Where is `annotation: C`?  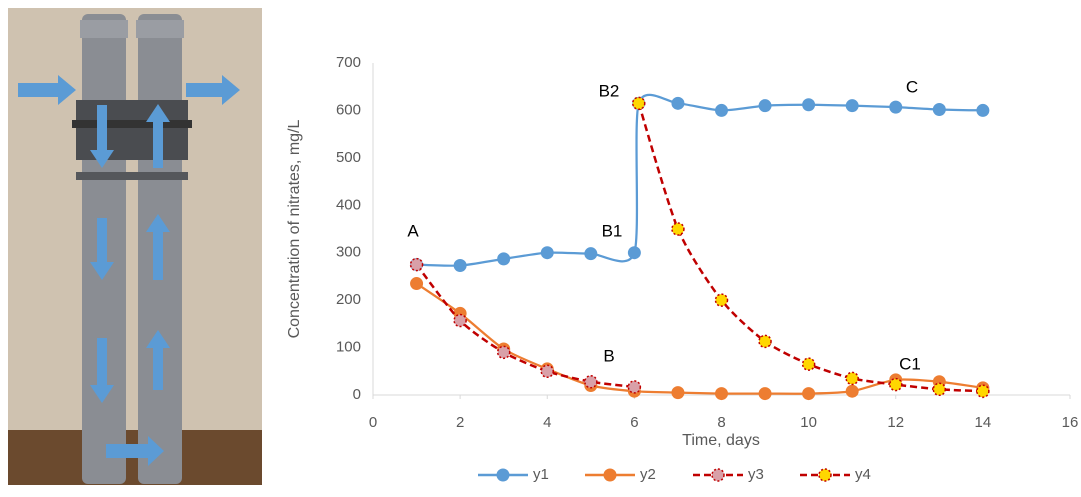
annotation: C is located at coordinates (912, 86).